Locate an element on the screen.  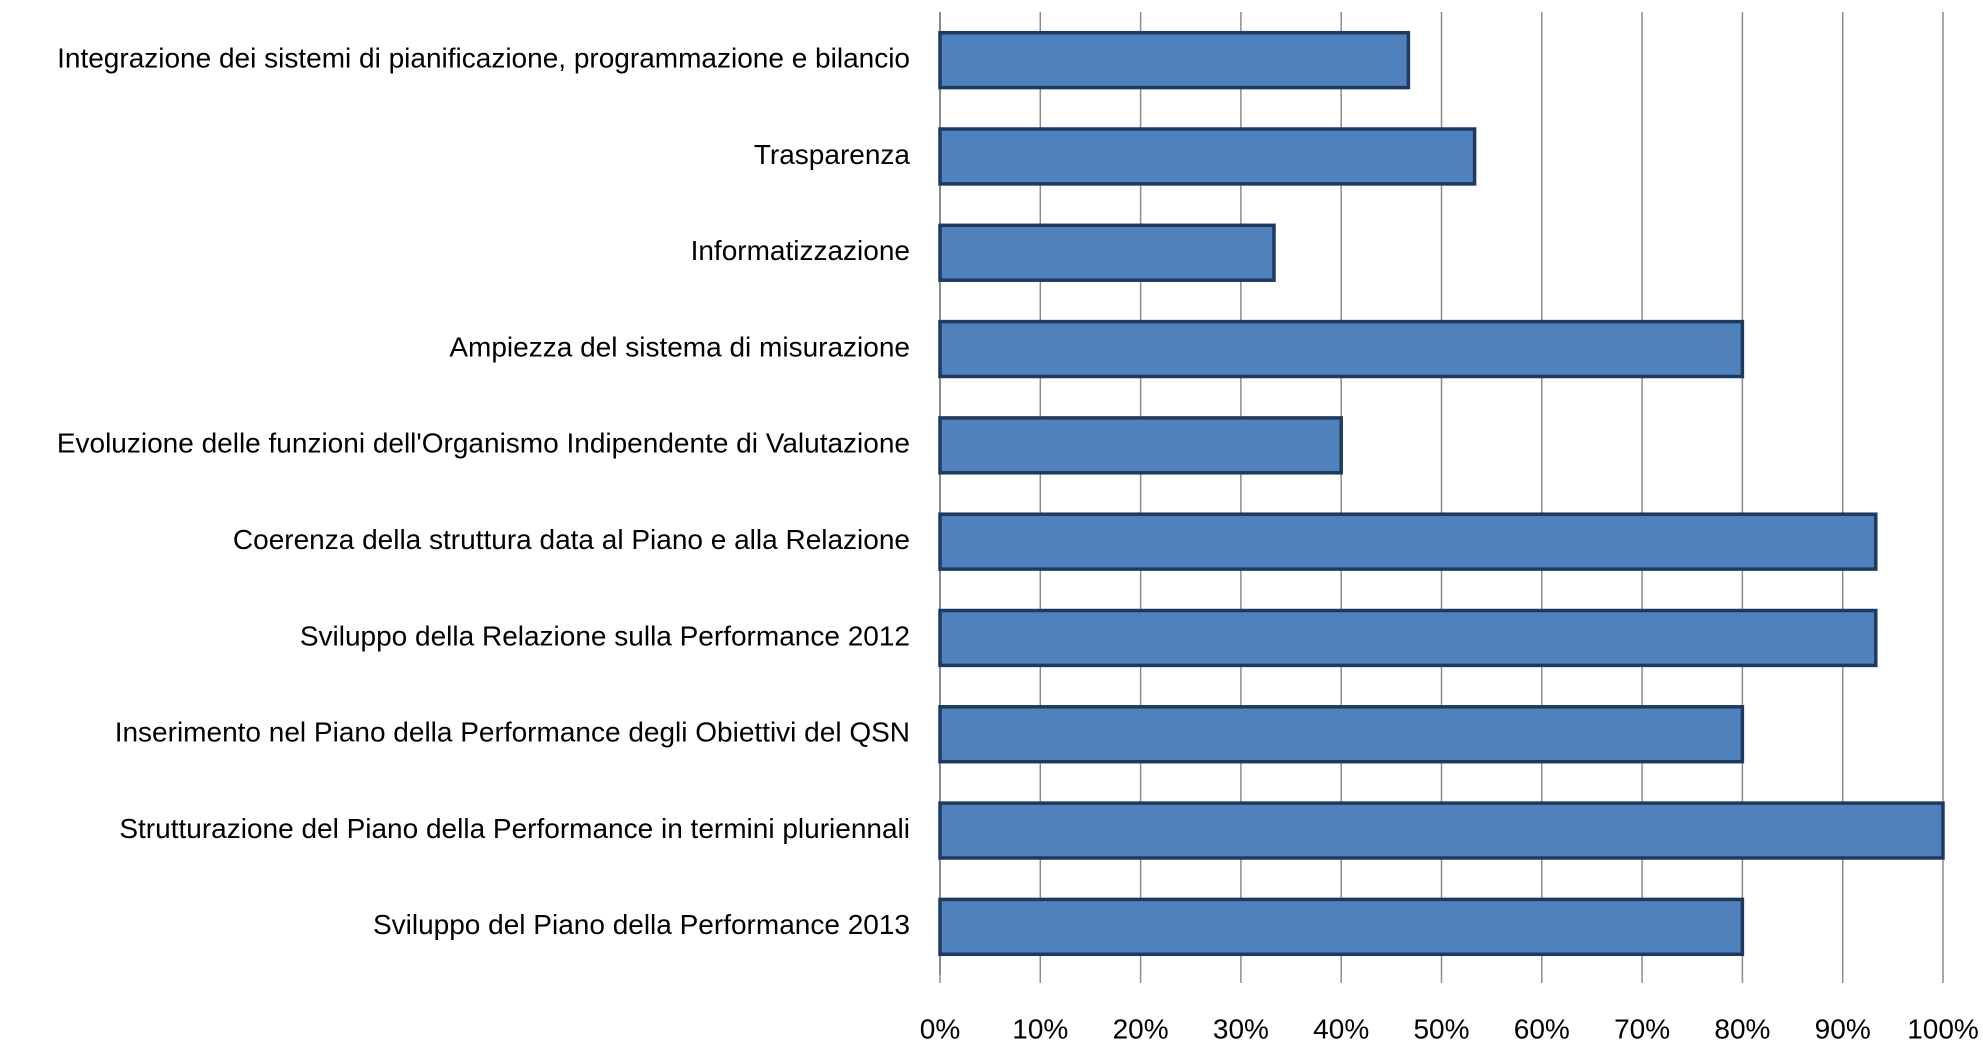
y-tick-label: Informatizzazione is located at coordinates (800, 250).